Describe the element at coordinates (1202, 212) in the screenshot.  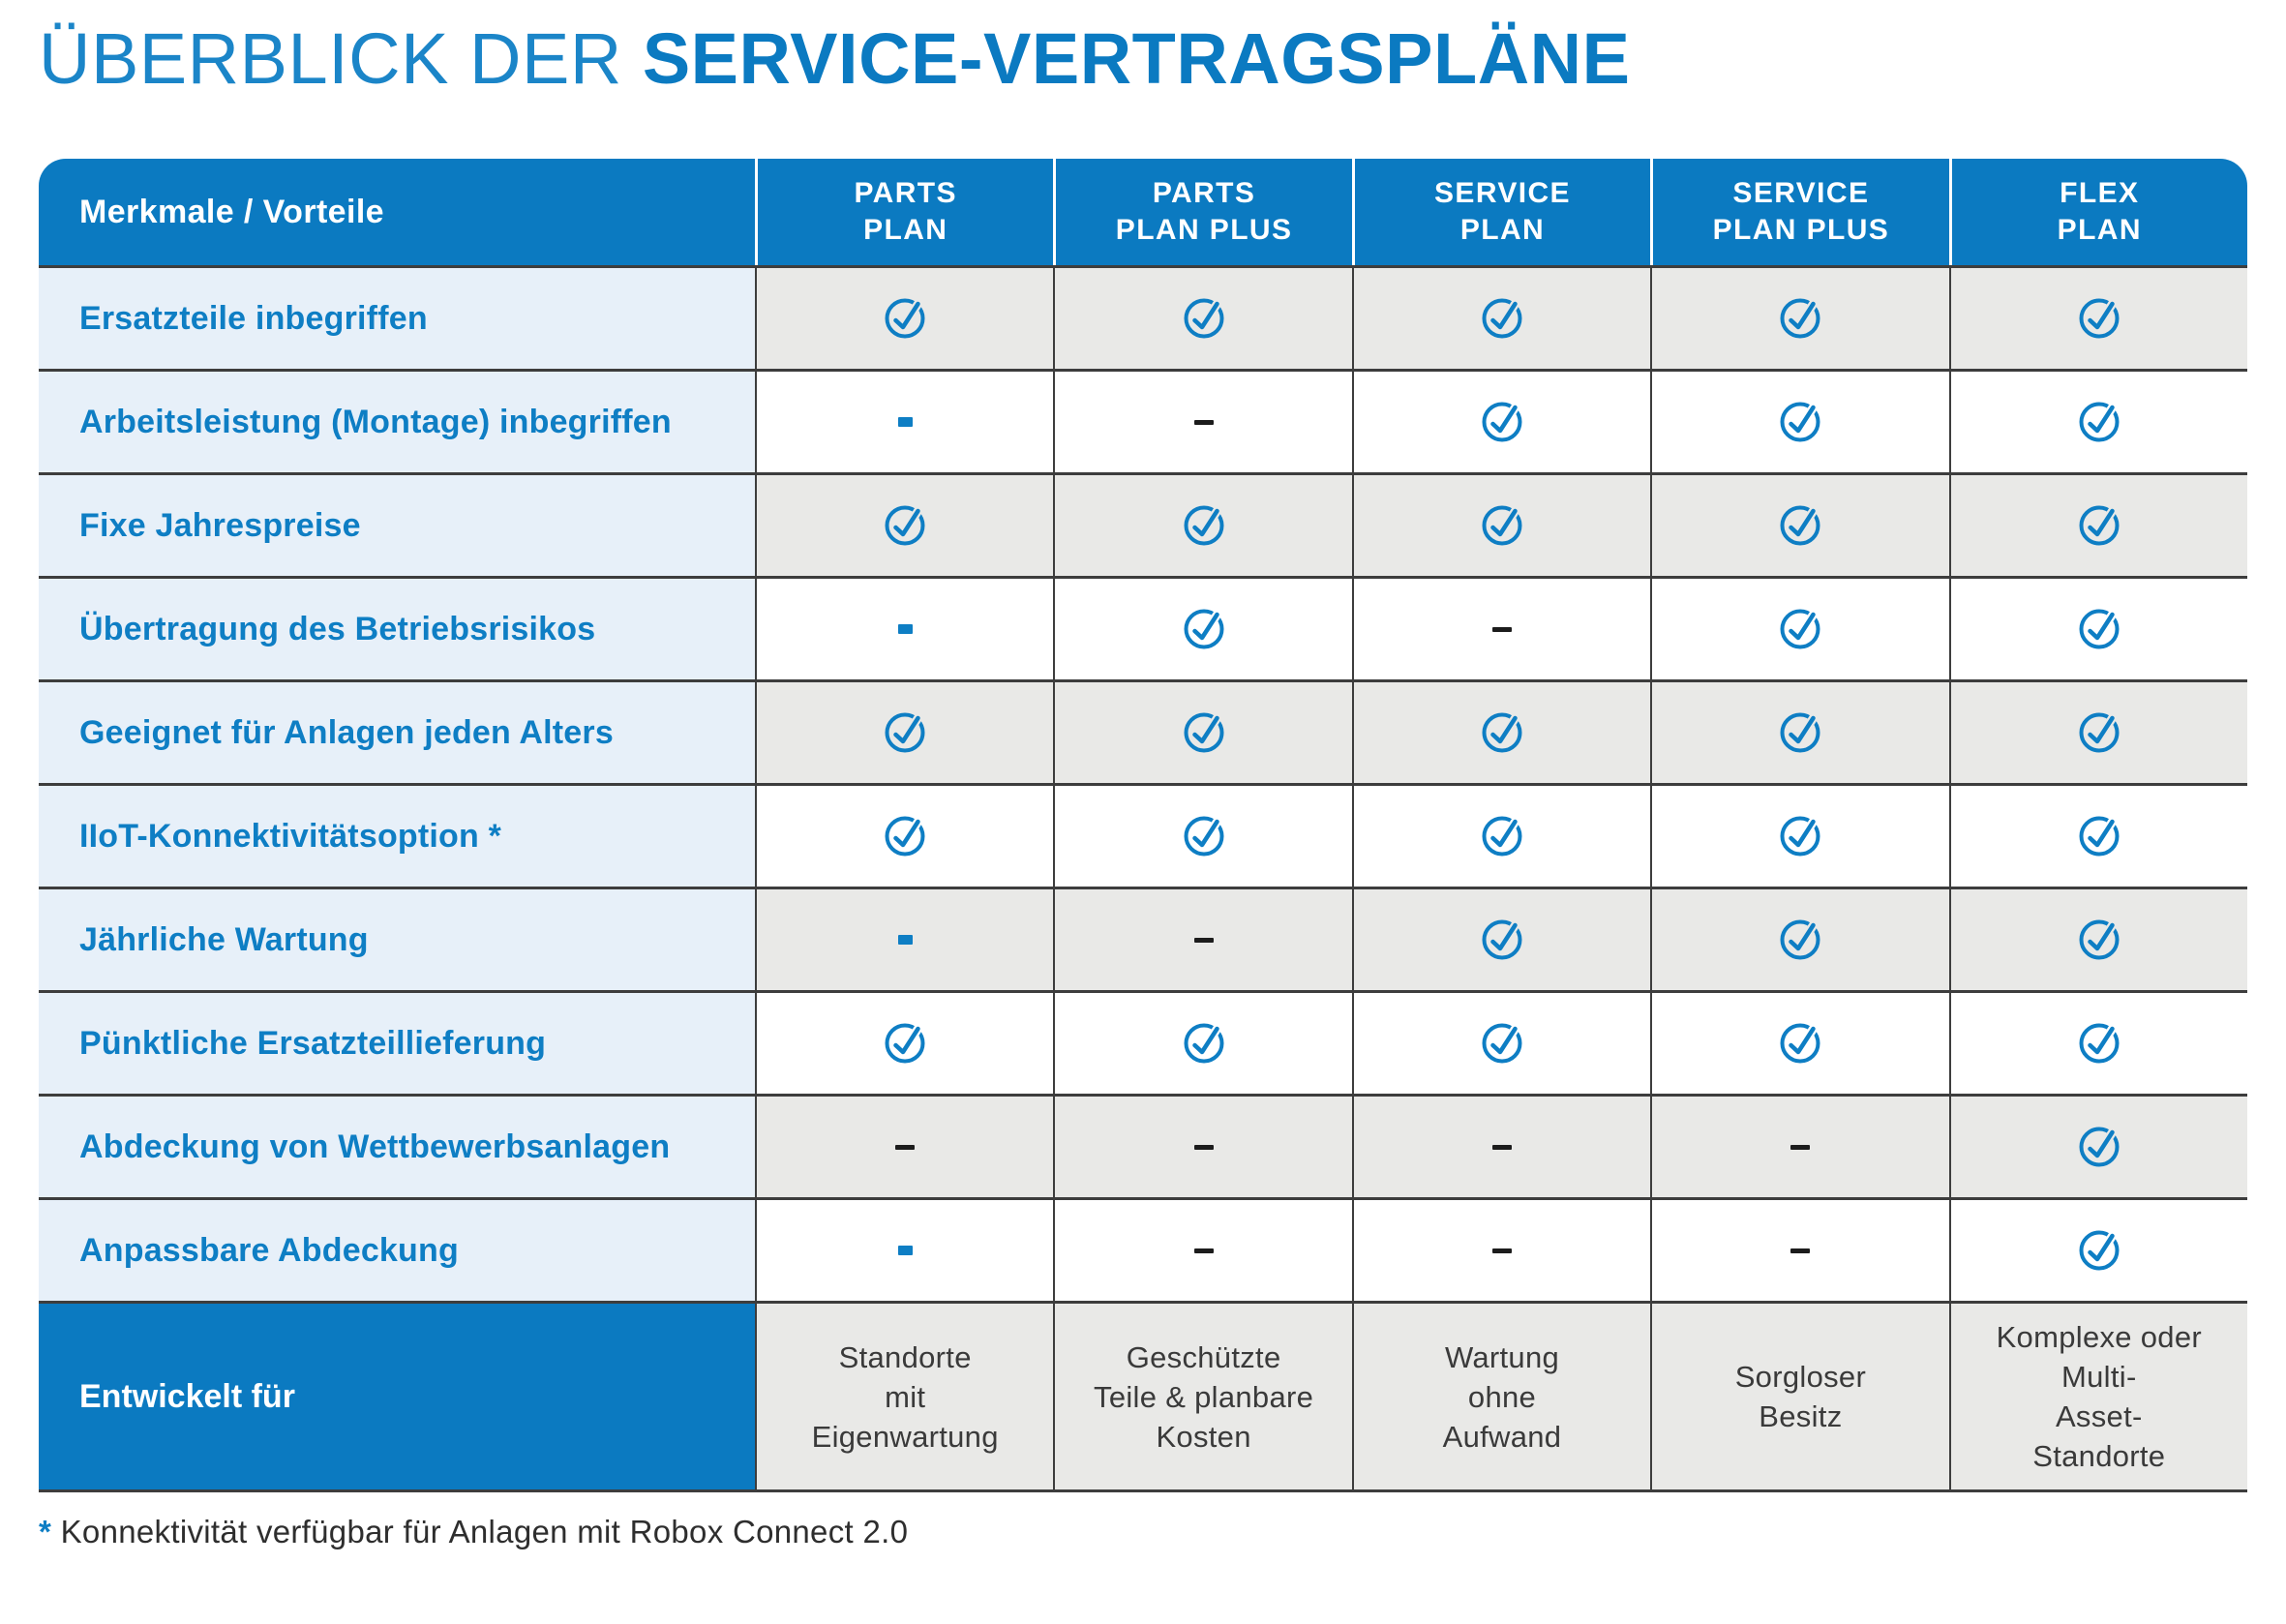
I see `column-header-parts-plan-plus: PARTS PLAN PLUS` at that location.